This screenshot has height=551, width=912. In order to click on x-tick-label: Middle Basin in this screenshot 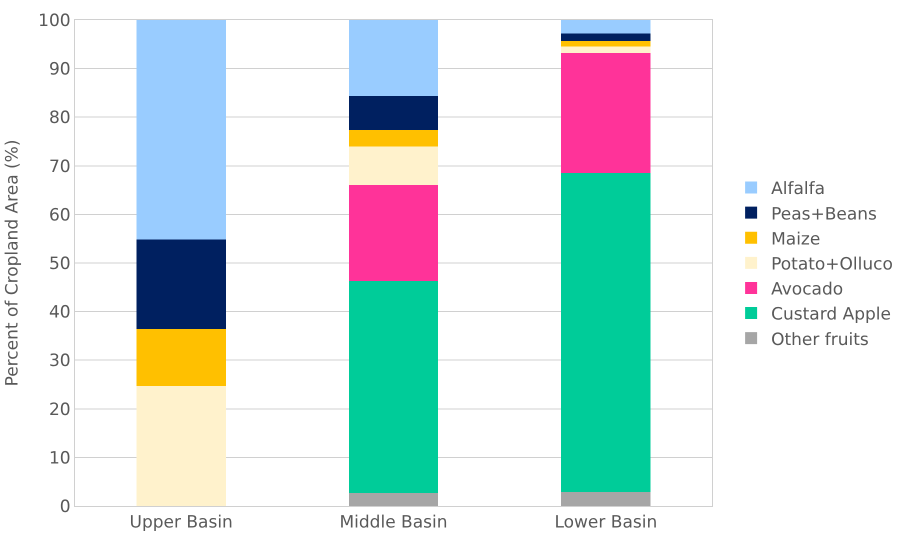, I will do `click(394, 522)`.